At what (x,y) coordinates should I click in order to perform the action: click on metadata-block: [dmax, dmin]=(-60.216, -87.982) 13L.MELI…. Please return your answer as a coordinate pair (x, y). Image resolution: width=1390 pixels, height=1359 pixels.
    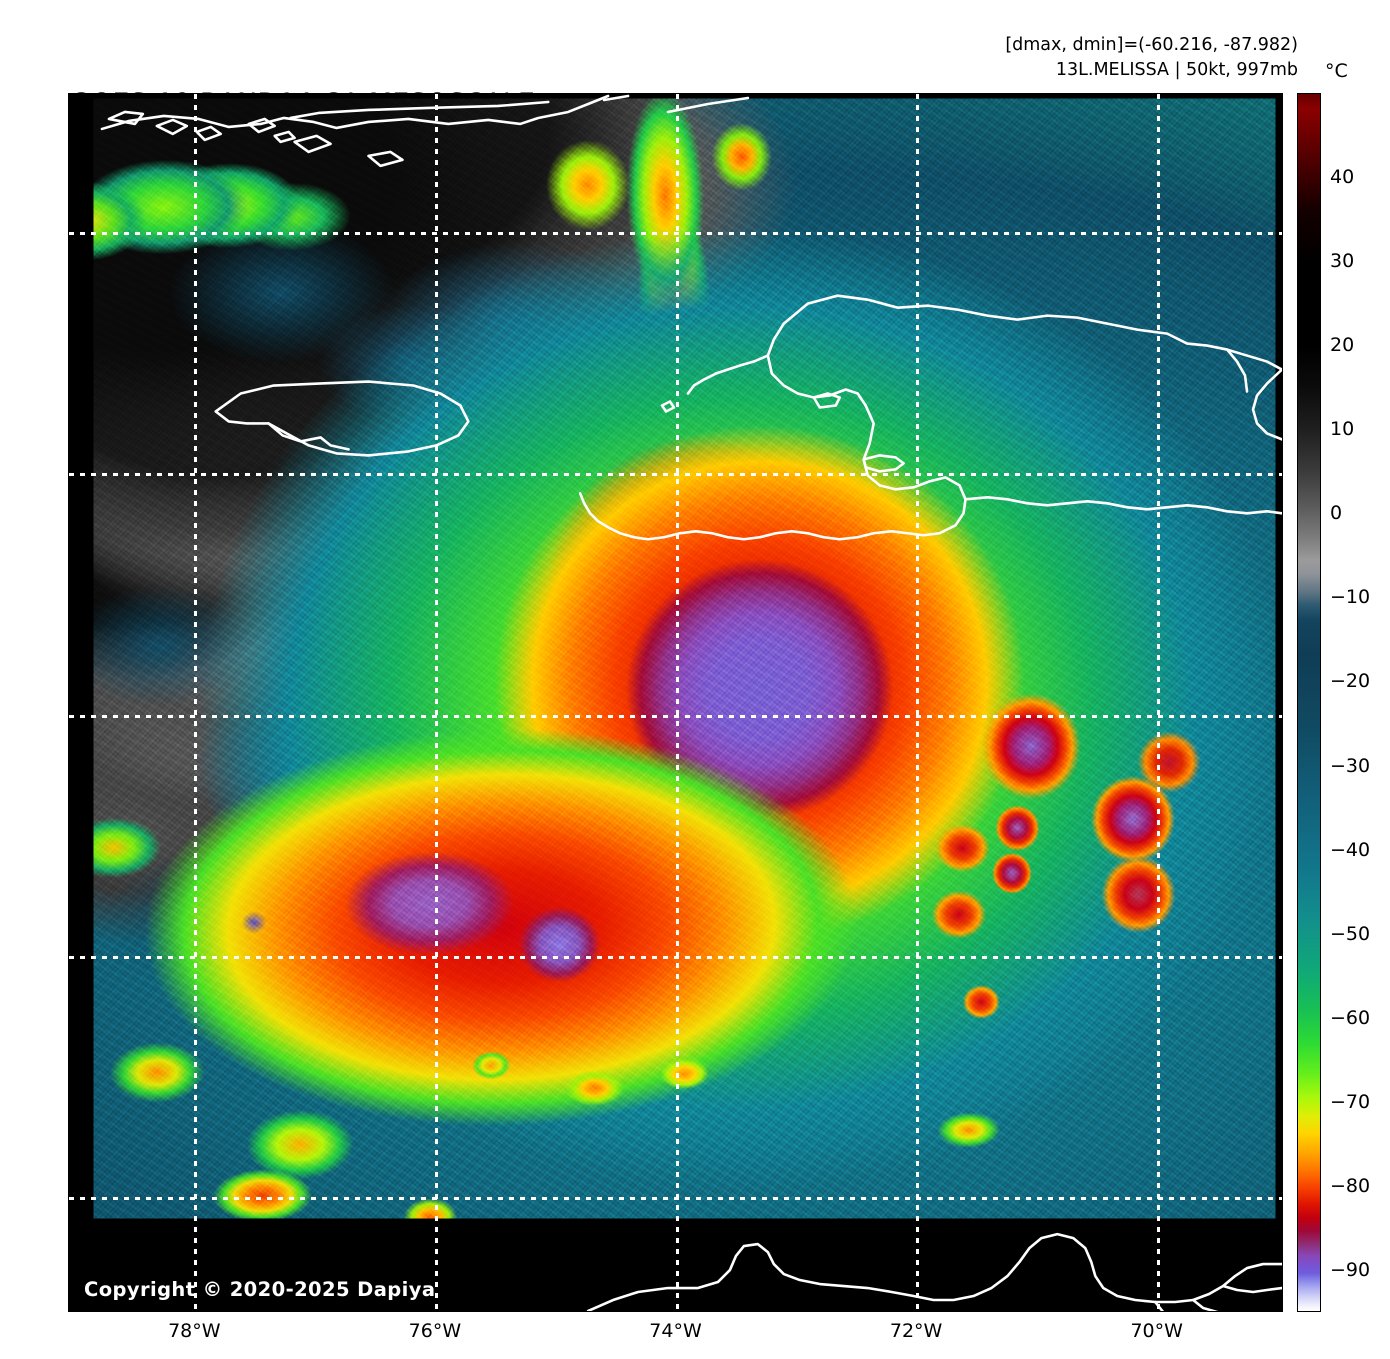
    Looking at the image, I should click on (1151, 58).